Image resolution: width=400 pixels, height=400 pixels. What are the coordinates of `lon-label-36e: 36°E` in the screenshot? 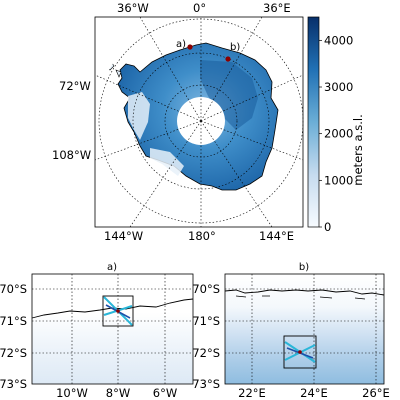 It's located at (277, 8).